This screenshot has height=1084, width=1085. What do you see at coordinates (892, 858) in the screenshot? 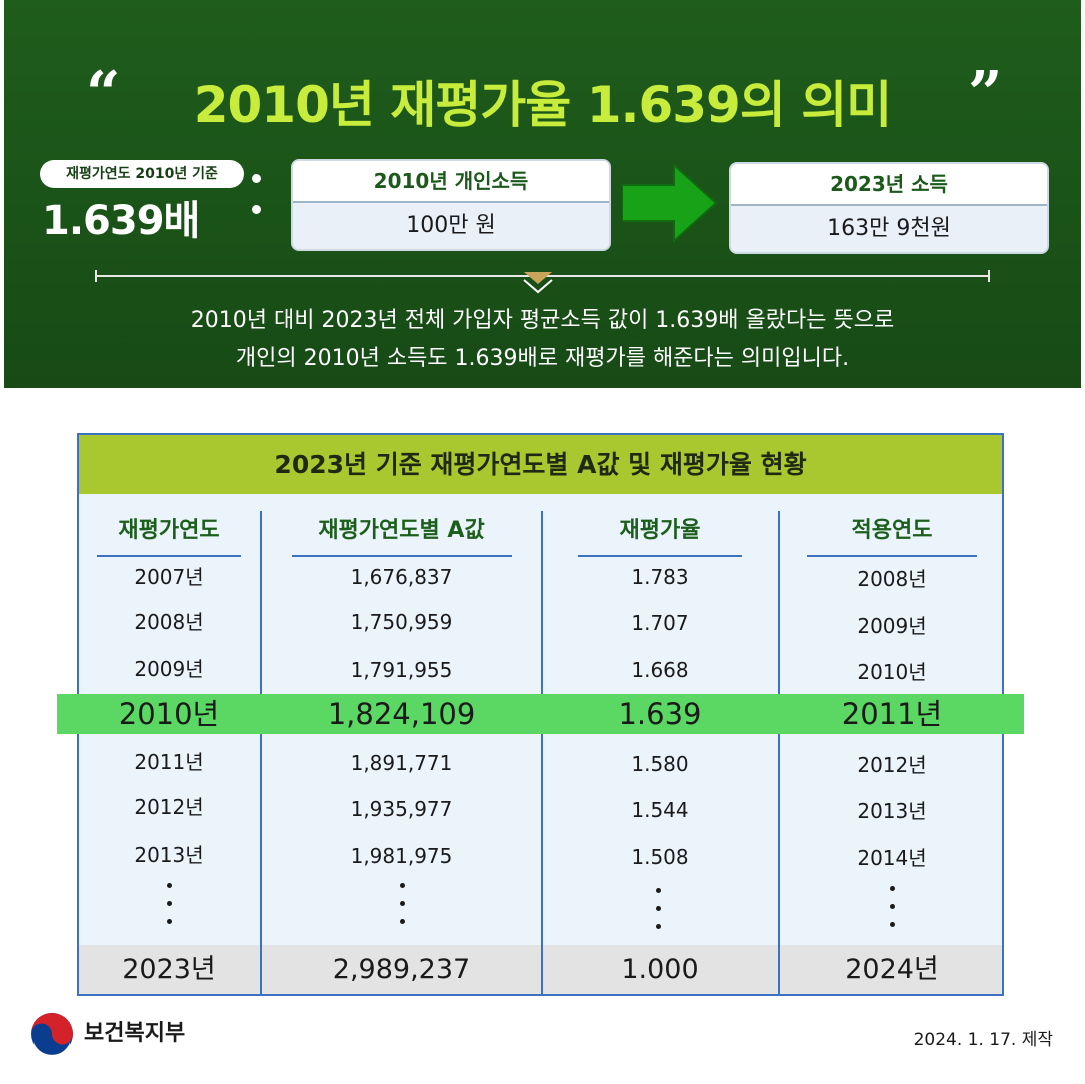
I see `table-cell: 2014년` at bounding box center [892, 858].